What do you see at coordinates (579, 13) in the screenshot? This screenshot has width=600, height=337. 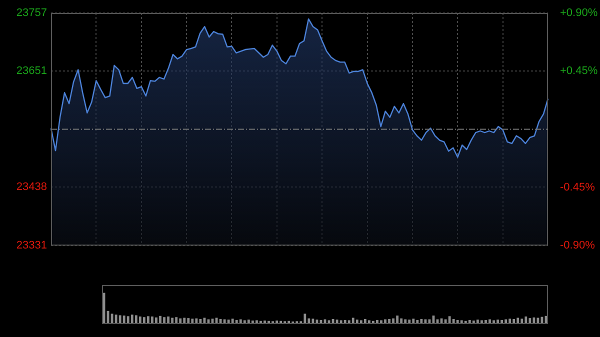 I see `y2-tick-label: +0.90%` at bounding box center [579, 13].